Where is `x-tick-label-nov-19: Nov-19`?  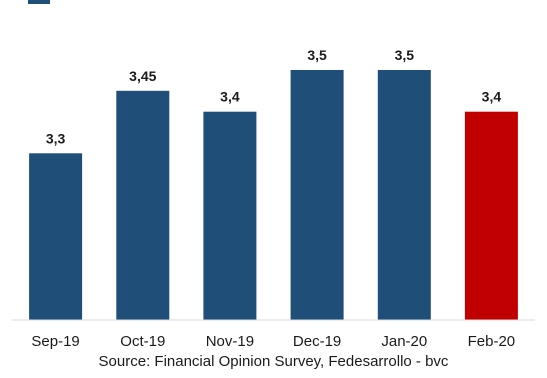 x-tick-label-nov-19: Nov-19 is located at coordinates (230, 341).